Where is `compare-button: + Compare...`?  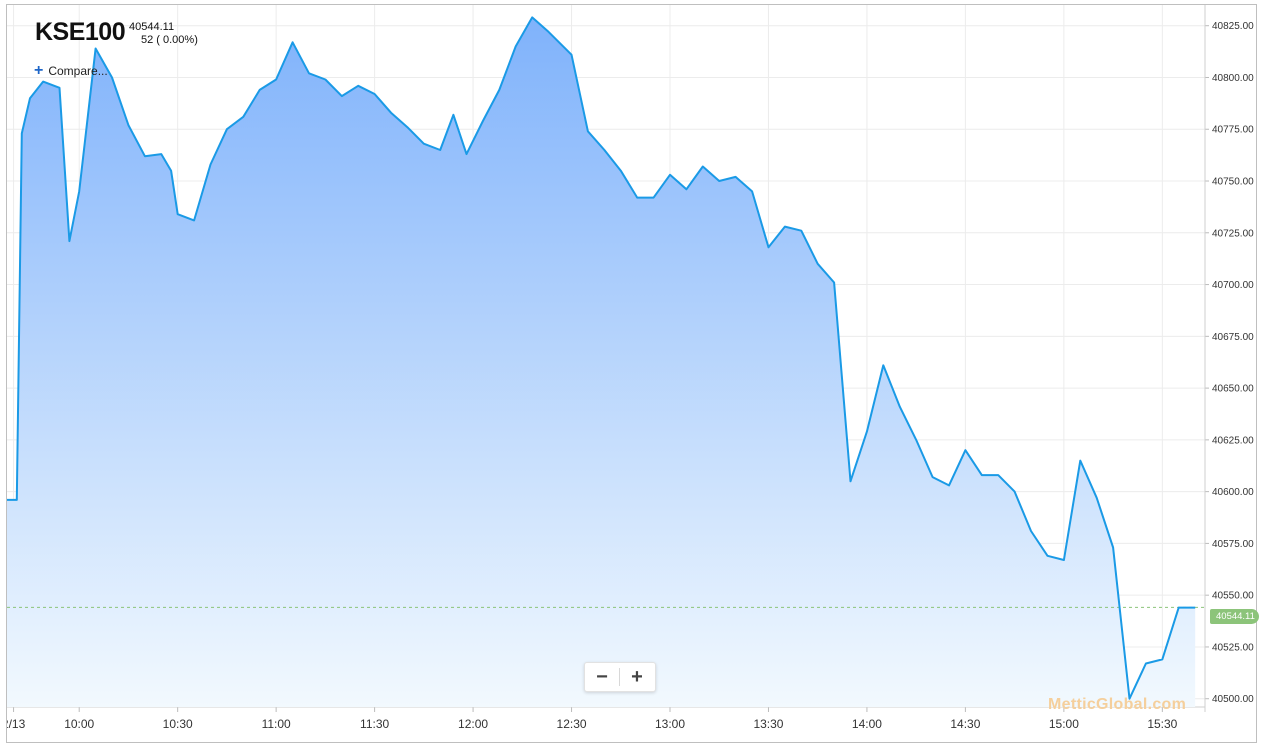
compare-button: + Compare... is located at coordinates (71, 70).